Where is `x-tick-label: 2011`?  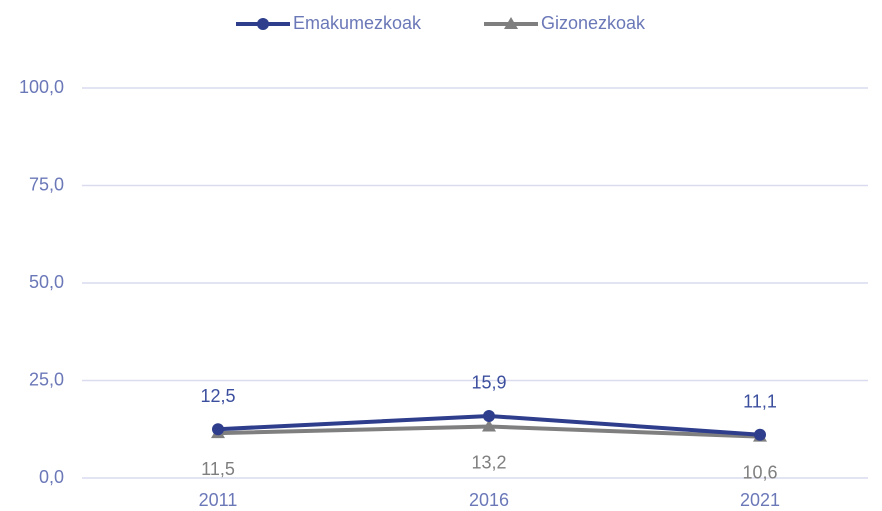 x-tick-label: 2011 is located at coordinates (218, 500).